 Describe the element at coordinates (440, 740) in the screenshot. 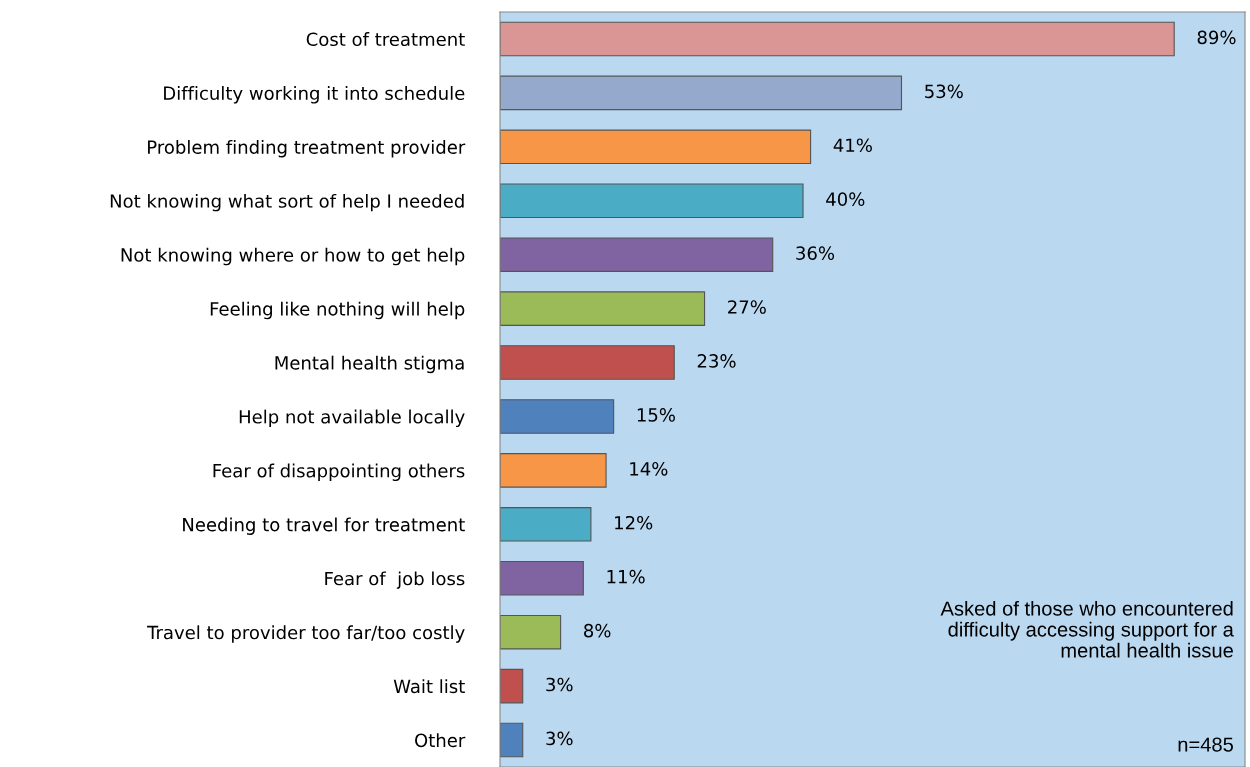

I see `y-tick-label: Other` at that location.